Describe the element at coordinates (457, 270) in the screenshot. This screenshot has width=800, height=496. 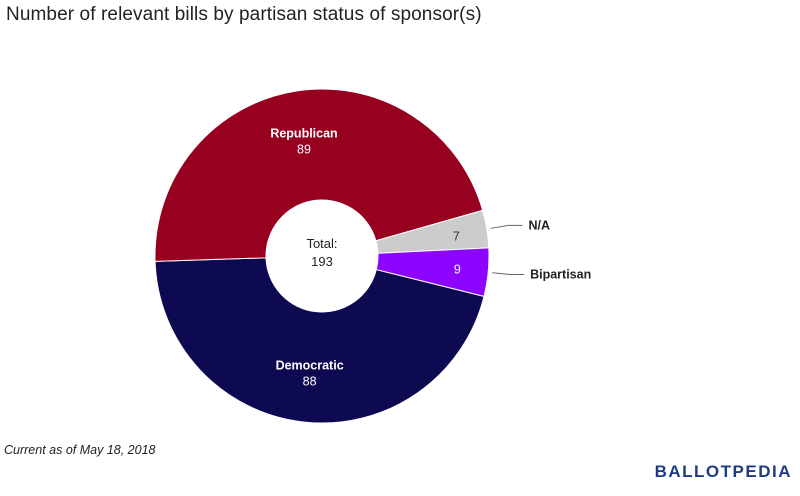
I see `slice-value-bipartisan: 9` at that location.